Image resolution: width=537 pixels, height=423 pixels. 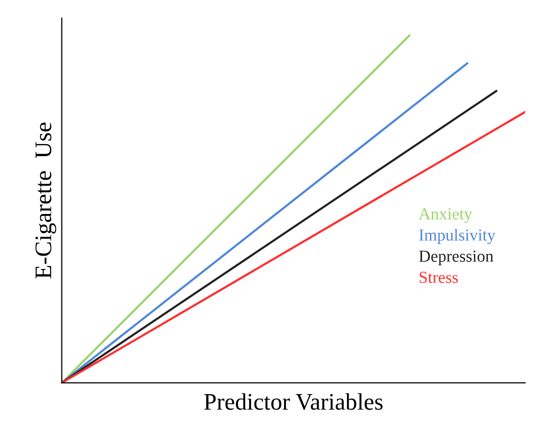 I want to click on text: Impulsivity, so click(x=457, y=236).